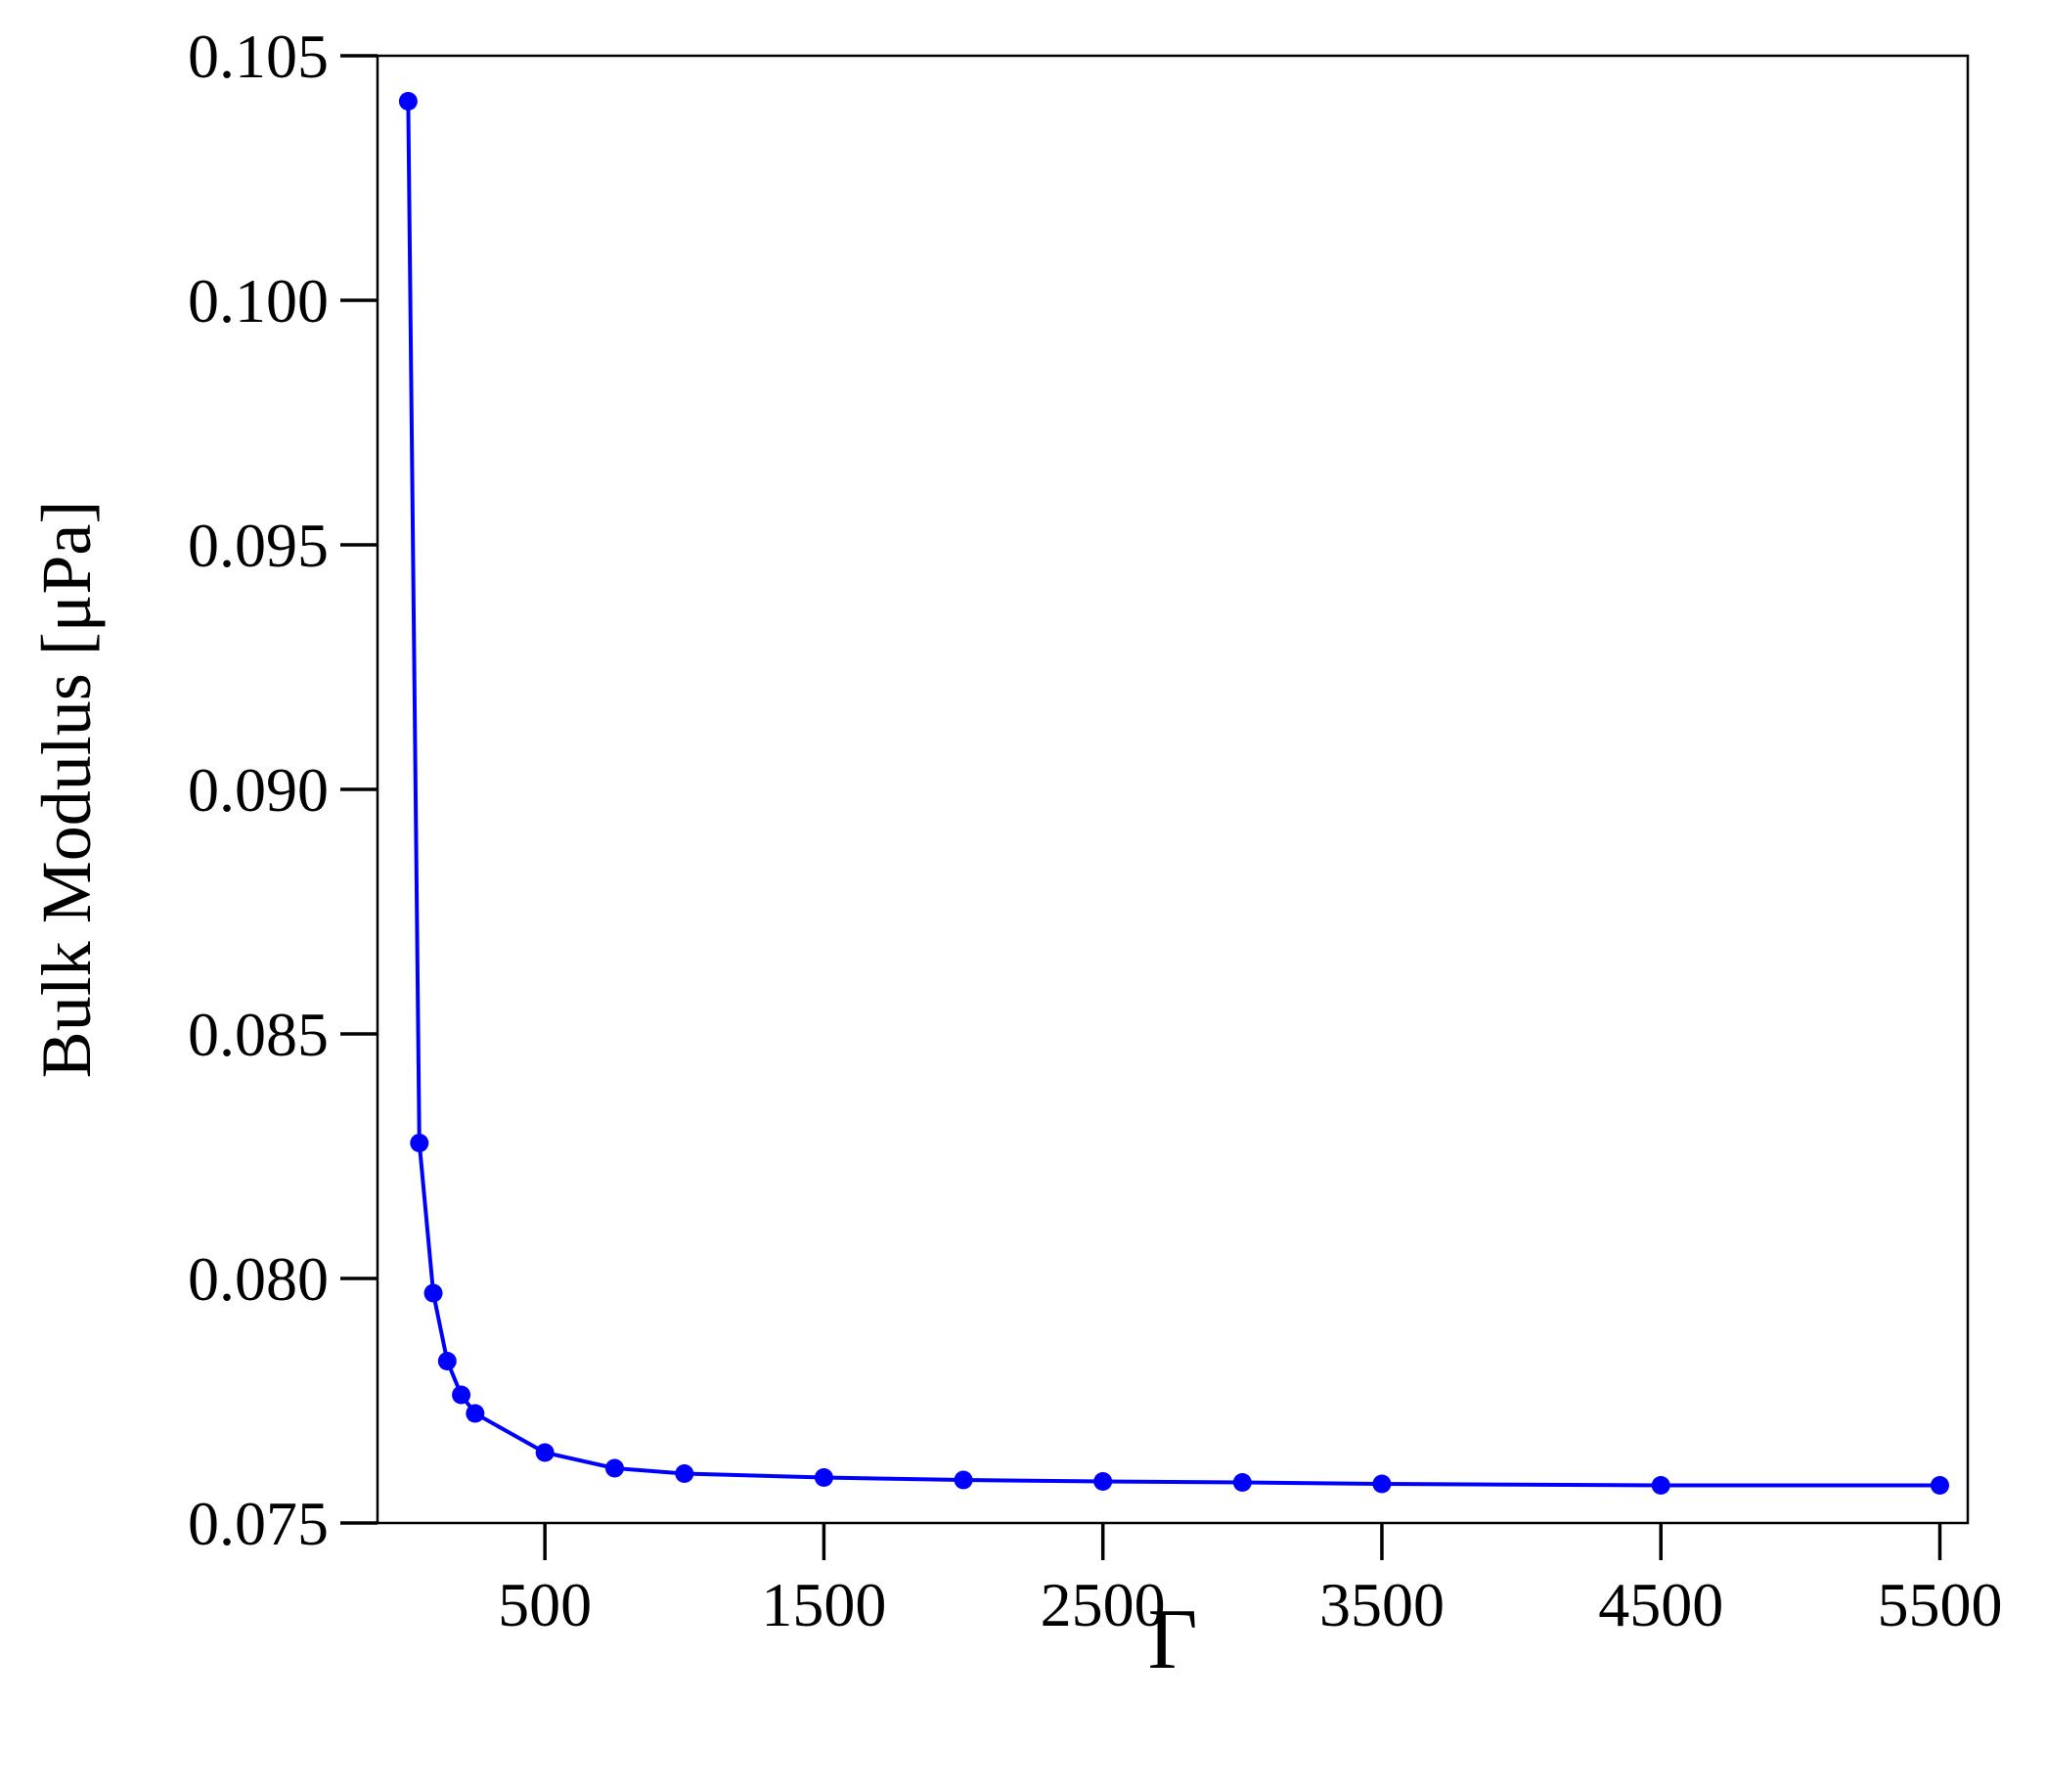 The width and height of the screenshot is (2046, 1792). I want to click on x-tick-label: 5500, so click(1939, 1604).